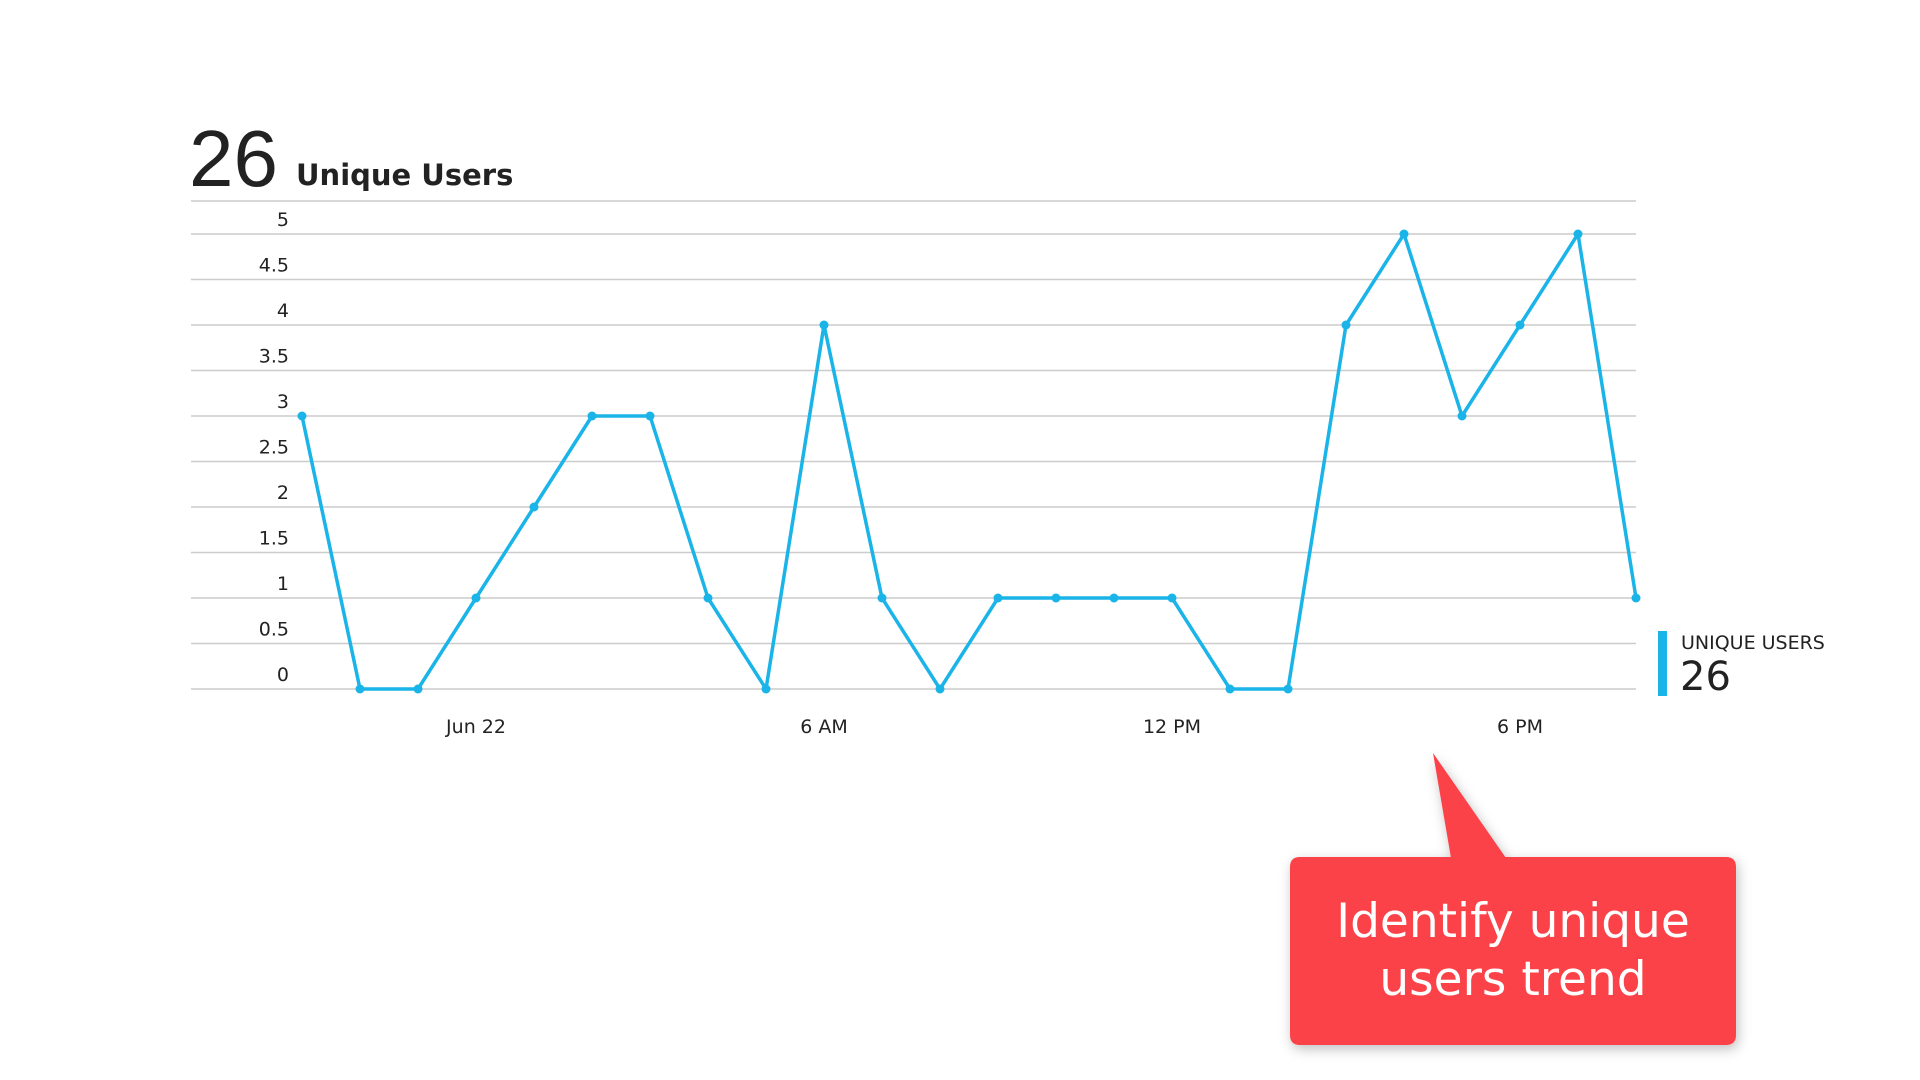 This screenshot has width=1920, height=1080. I want to click on y-tick-label: 0, so click(283, 675).